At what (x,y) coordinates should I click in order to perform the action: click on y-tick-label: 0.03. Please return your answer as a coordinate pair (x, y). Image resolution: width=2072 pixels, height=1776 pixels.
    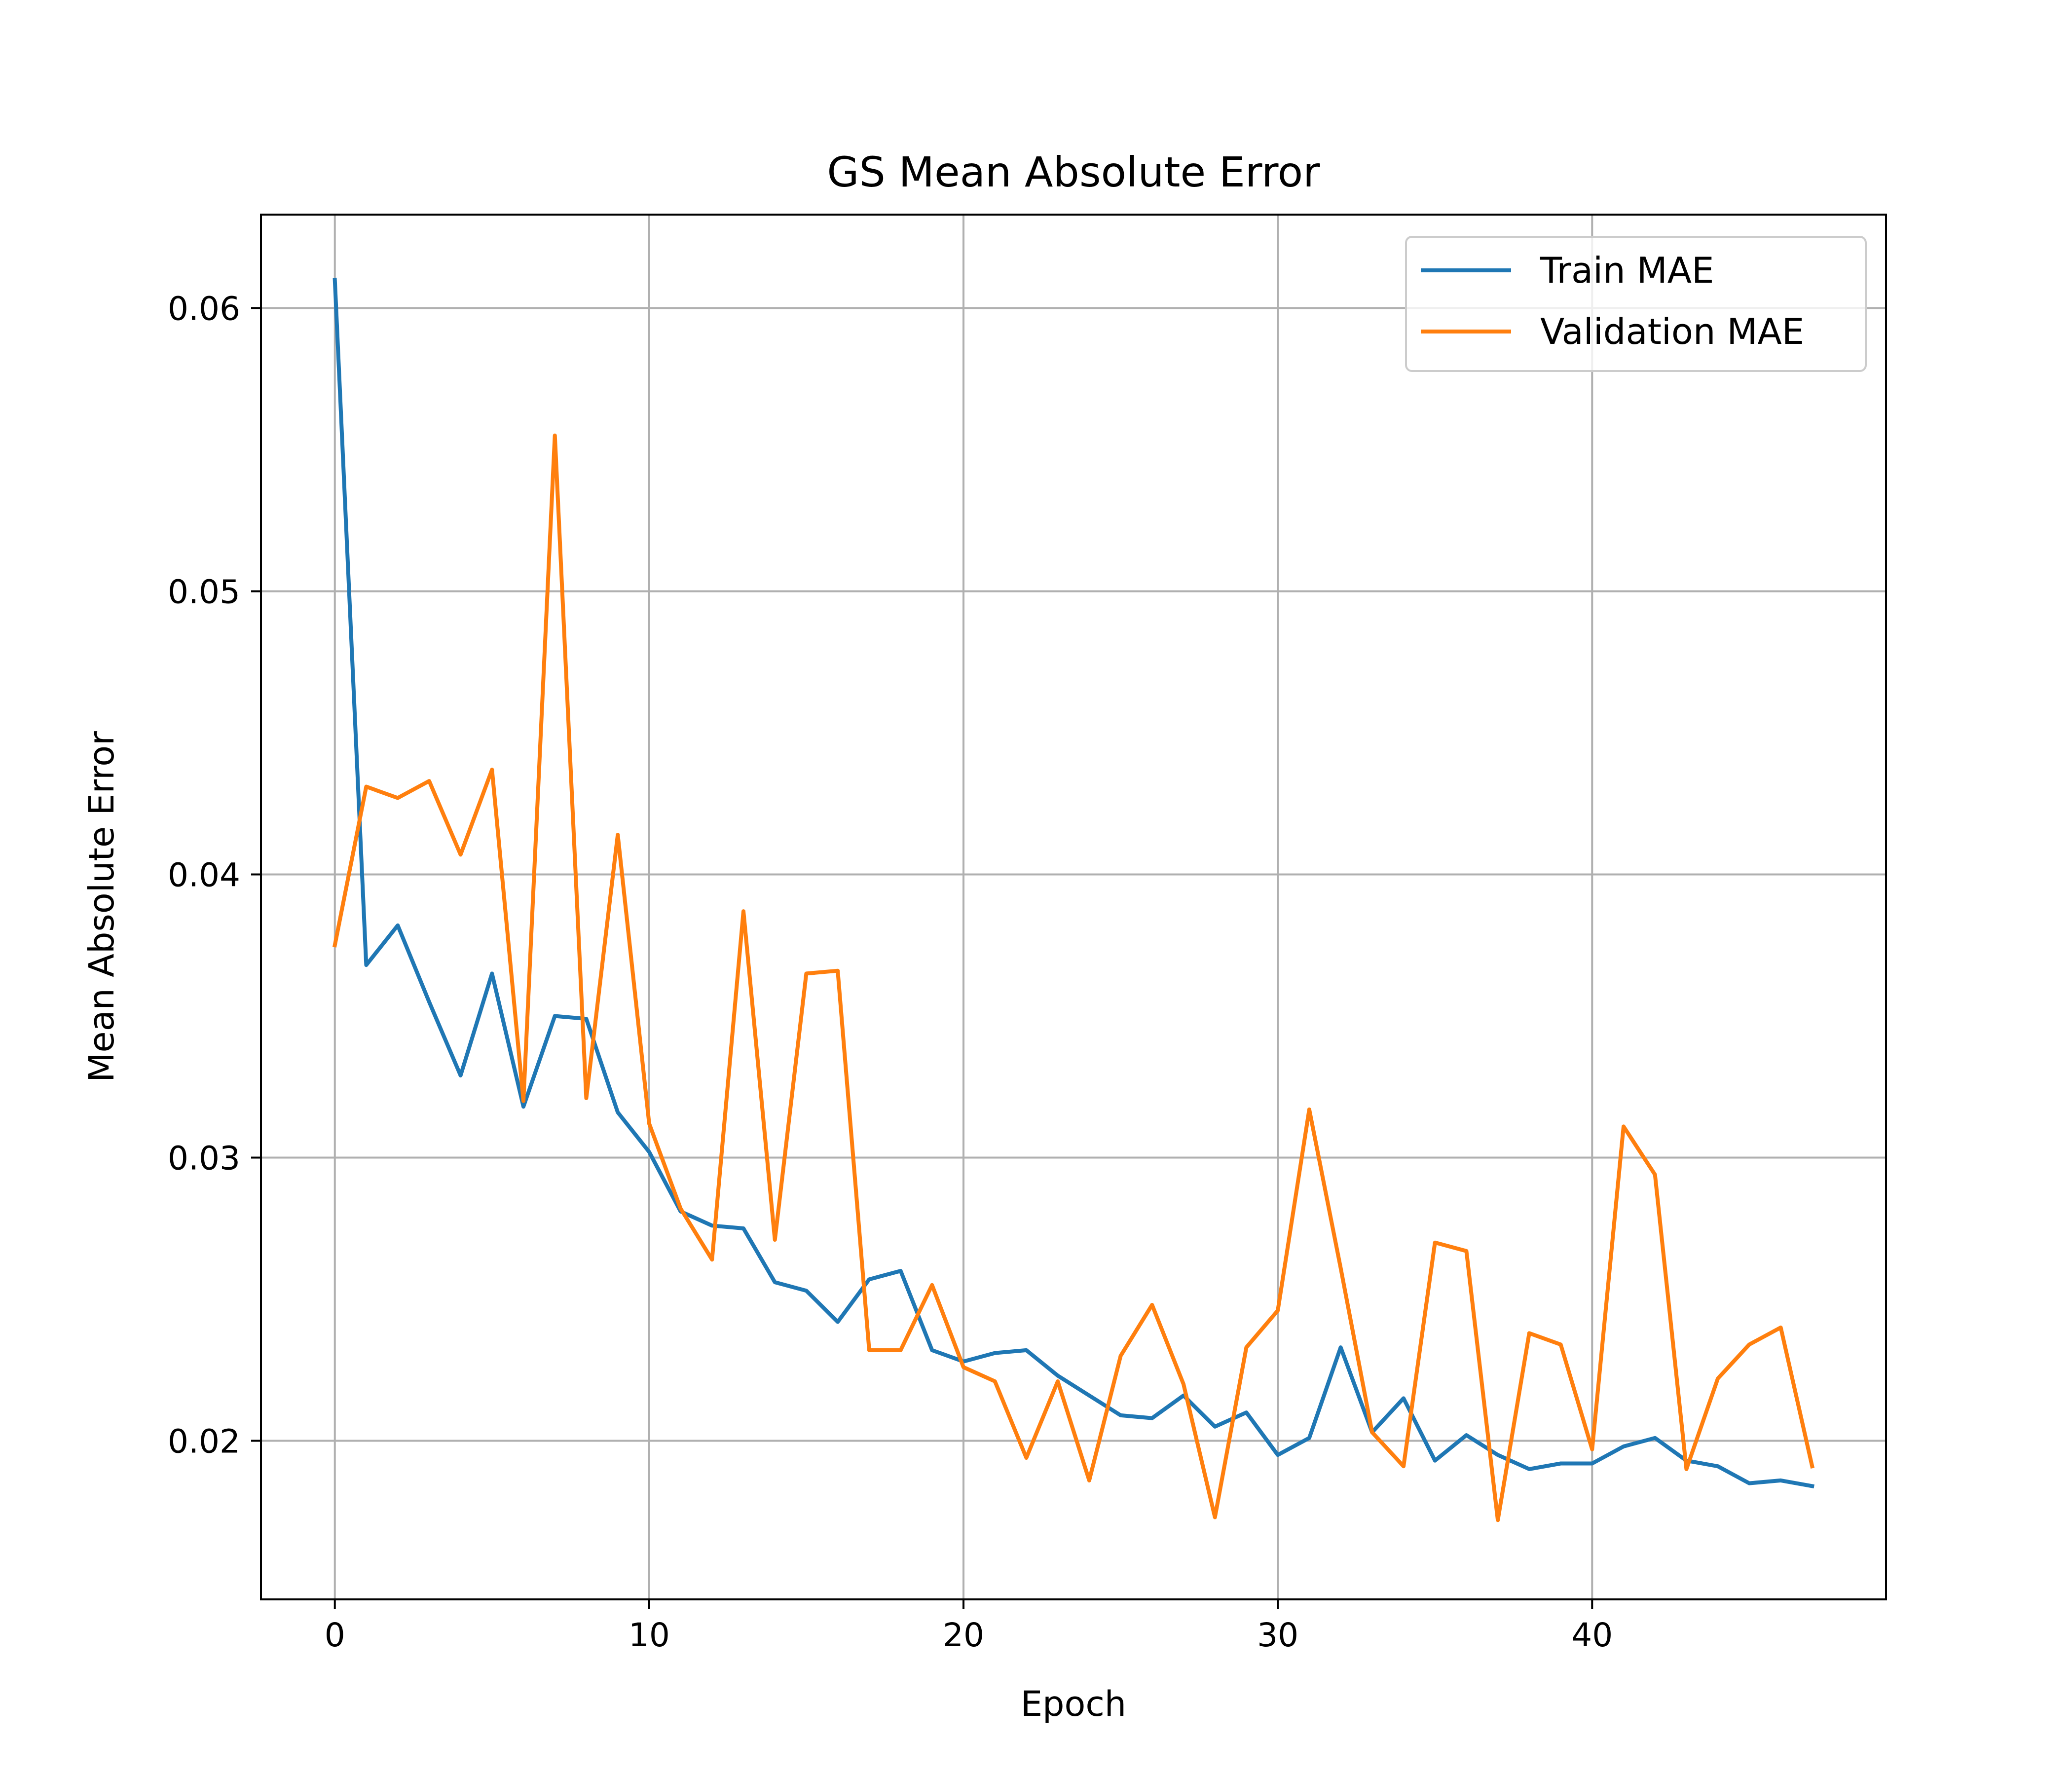
    Looking at the image, I should click on (204, 1159).